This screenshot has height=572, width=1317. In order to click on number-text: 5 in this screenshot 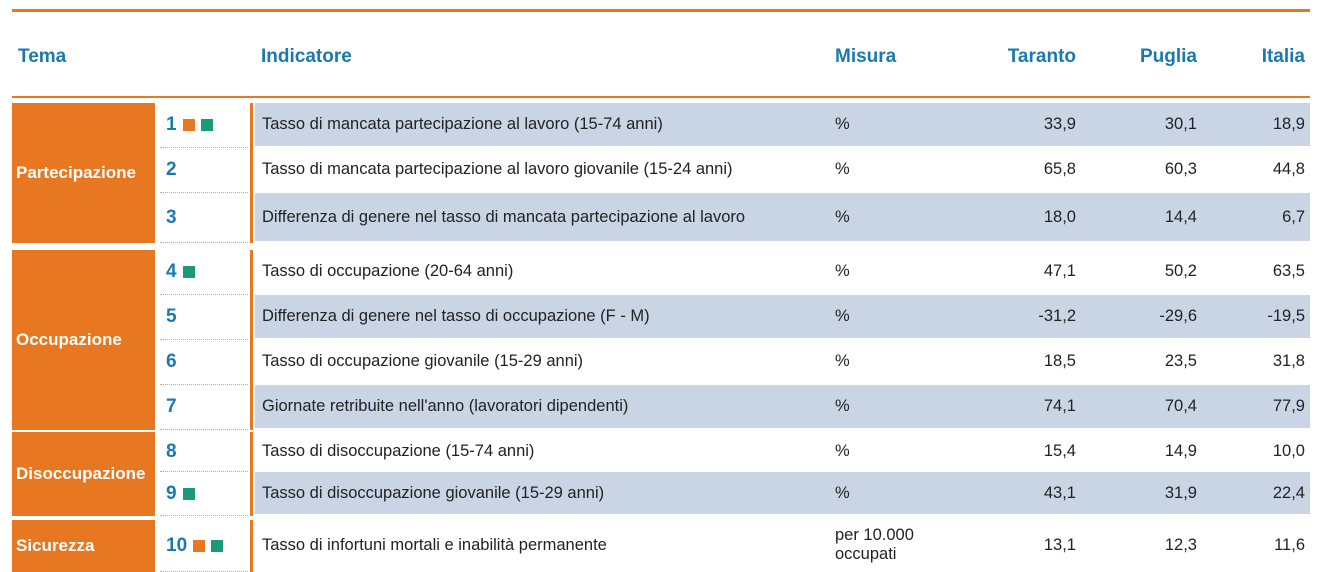, I will do `click(171, 316)`.